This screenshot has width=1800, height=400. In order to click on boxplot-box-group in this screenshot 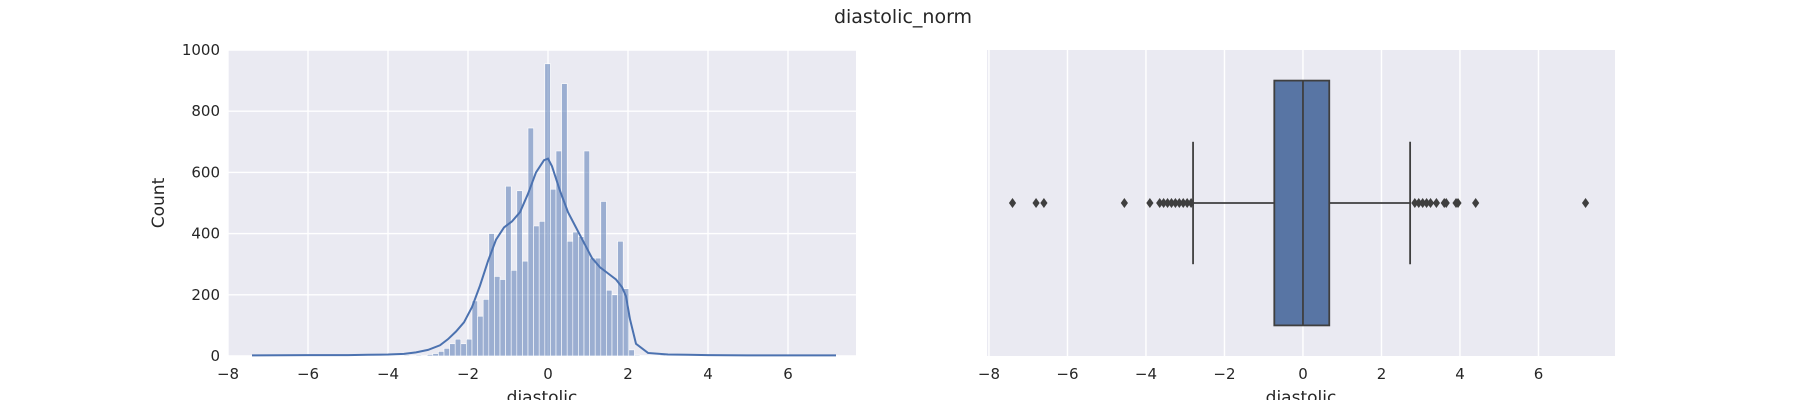, I will do `click(1302, 203)`.